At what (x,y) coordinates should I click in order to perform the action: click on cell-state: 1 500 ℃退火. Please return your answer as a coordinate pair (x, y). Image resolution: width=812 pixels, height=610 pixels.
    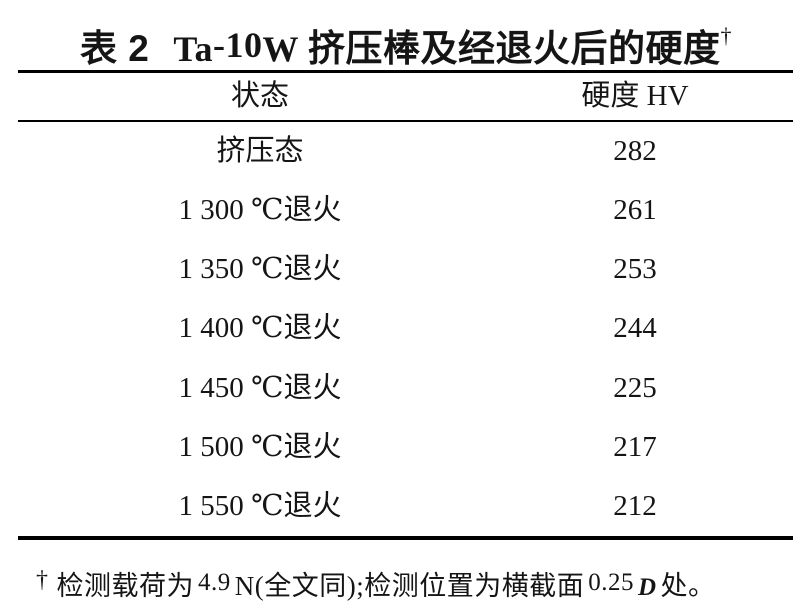
    Looking at the image, I should click on (260, 446).